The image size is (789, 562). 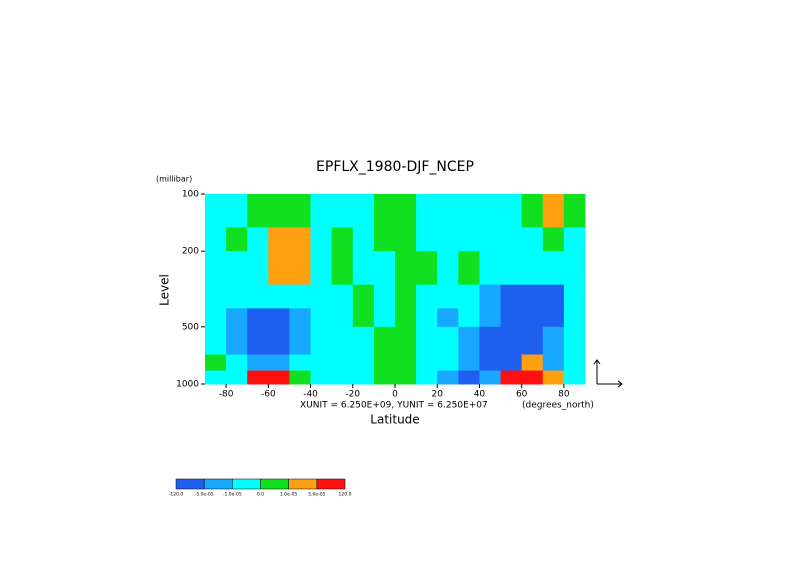 What do you see at coordinates (174, 179) in the screenshot?
I see `y-units: (millibar)` at bounding box center [174, 179].